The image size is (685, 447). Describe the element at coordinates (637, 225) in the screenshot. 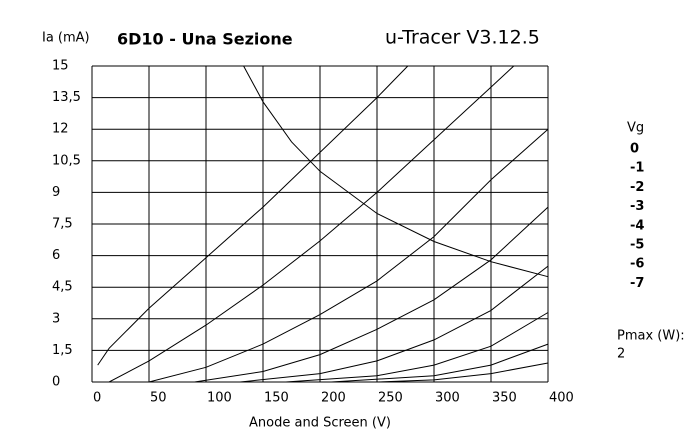

I see `legend-entry: -4` at that location.